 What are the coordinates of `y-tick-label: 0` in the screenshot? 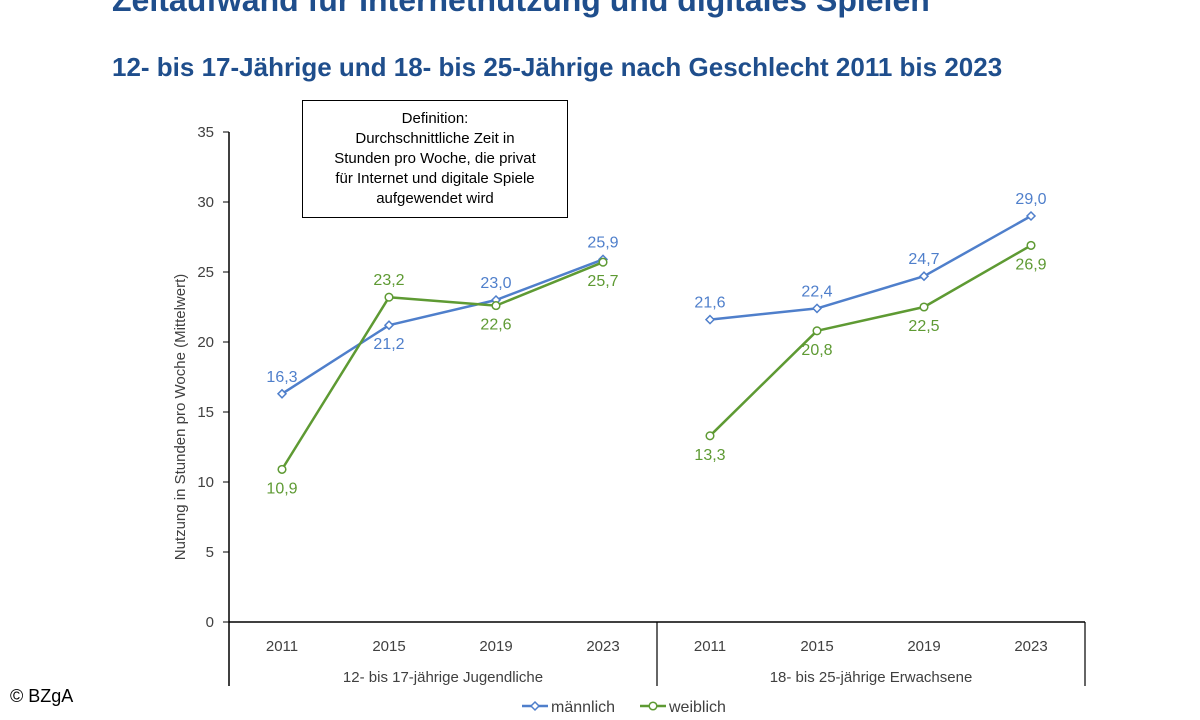 It's located at (210, 622).